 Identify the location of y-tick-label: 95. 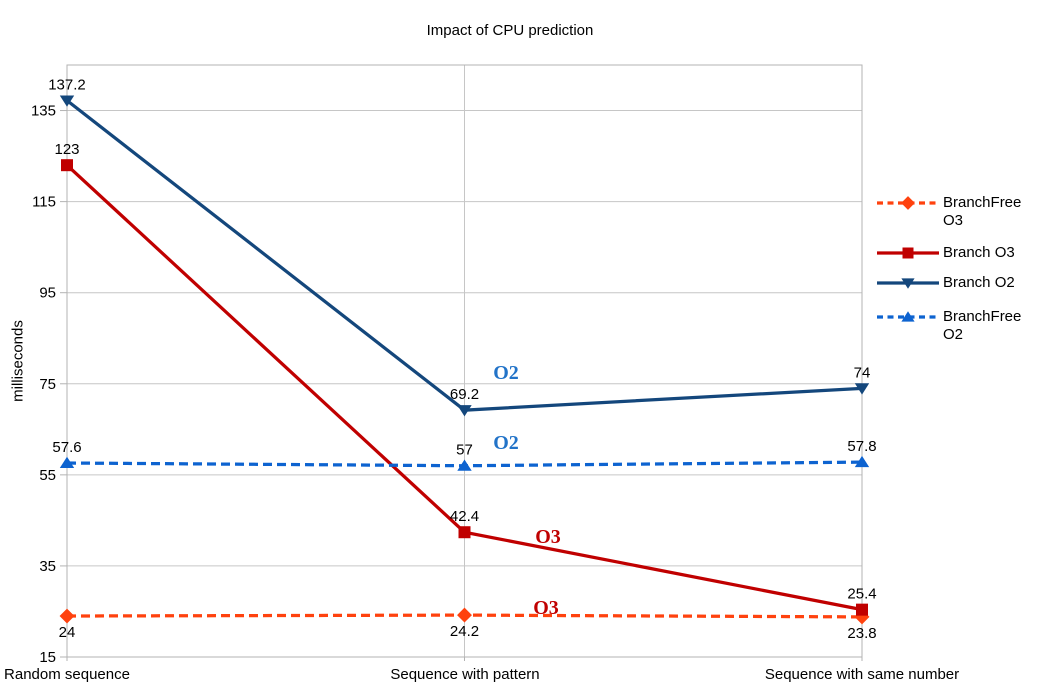
(47, 293).